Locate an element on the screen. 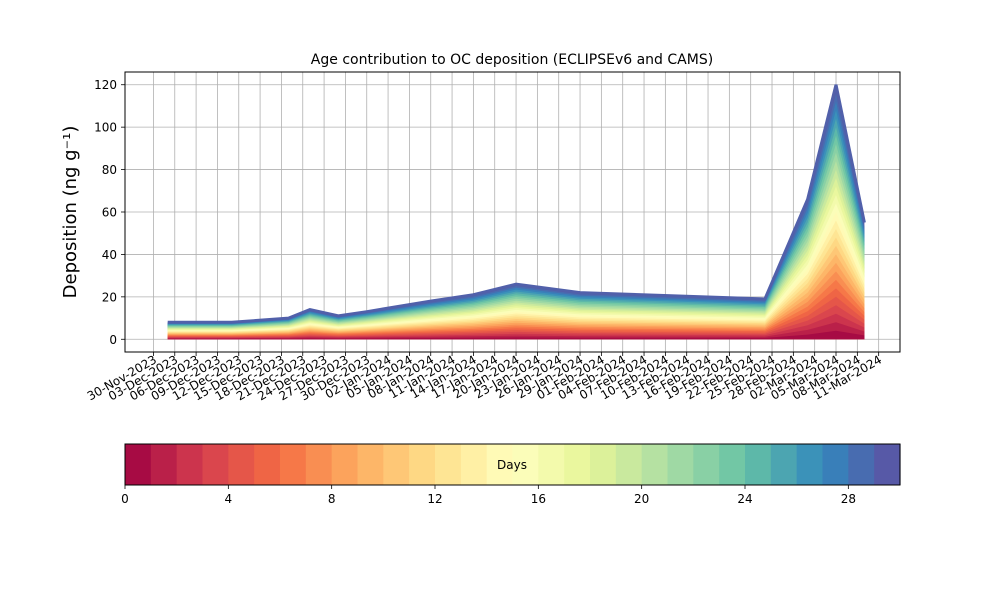  y-tick-label: 80 is located at coordinates (109, 170).